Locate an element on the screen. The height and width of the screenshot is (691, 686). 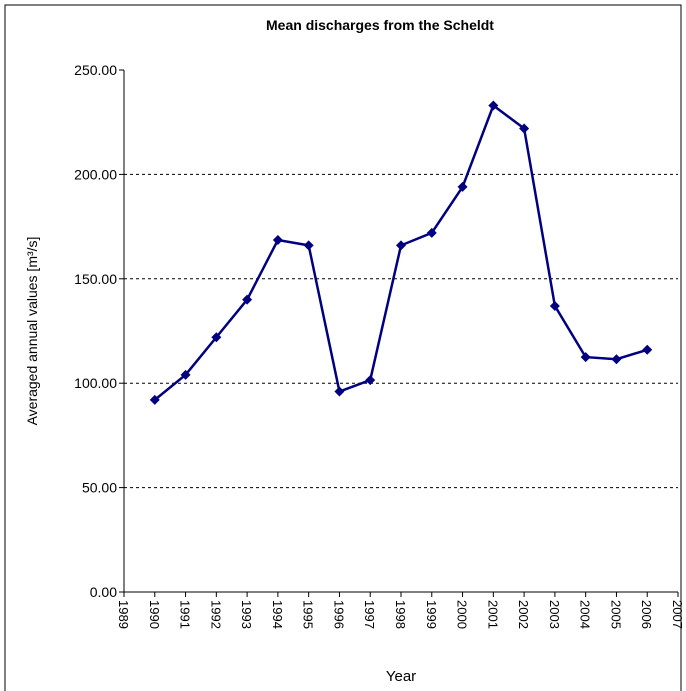
x-tick-label: 2000 is located at coordinates (462, 614).